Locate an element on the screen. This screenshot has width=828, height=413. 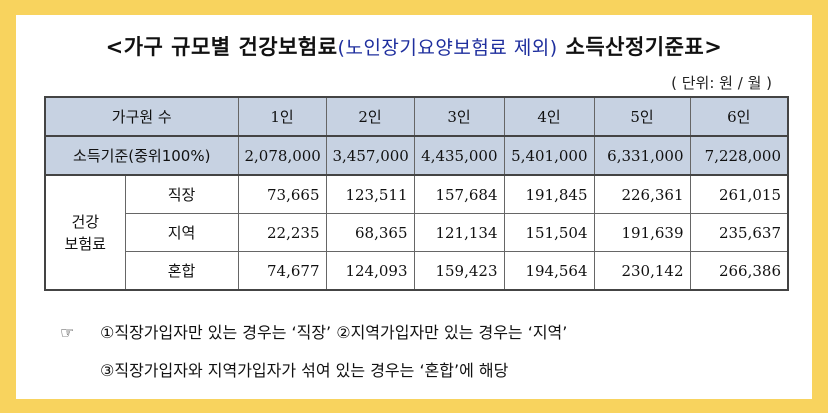
table-cell: 159,423 is located at coordinates (459, 271).